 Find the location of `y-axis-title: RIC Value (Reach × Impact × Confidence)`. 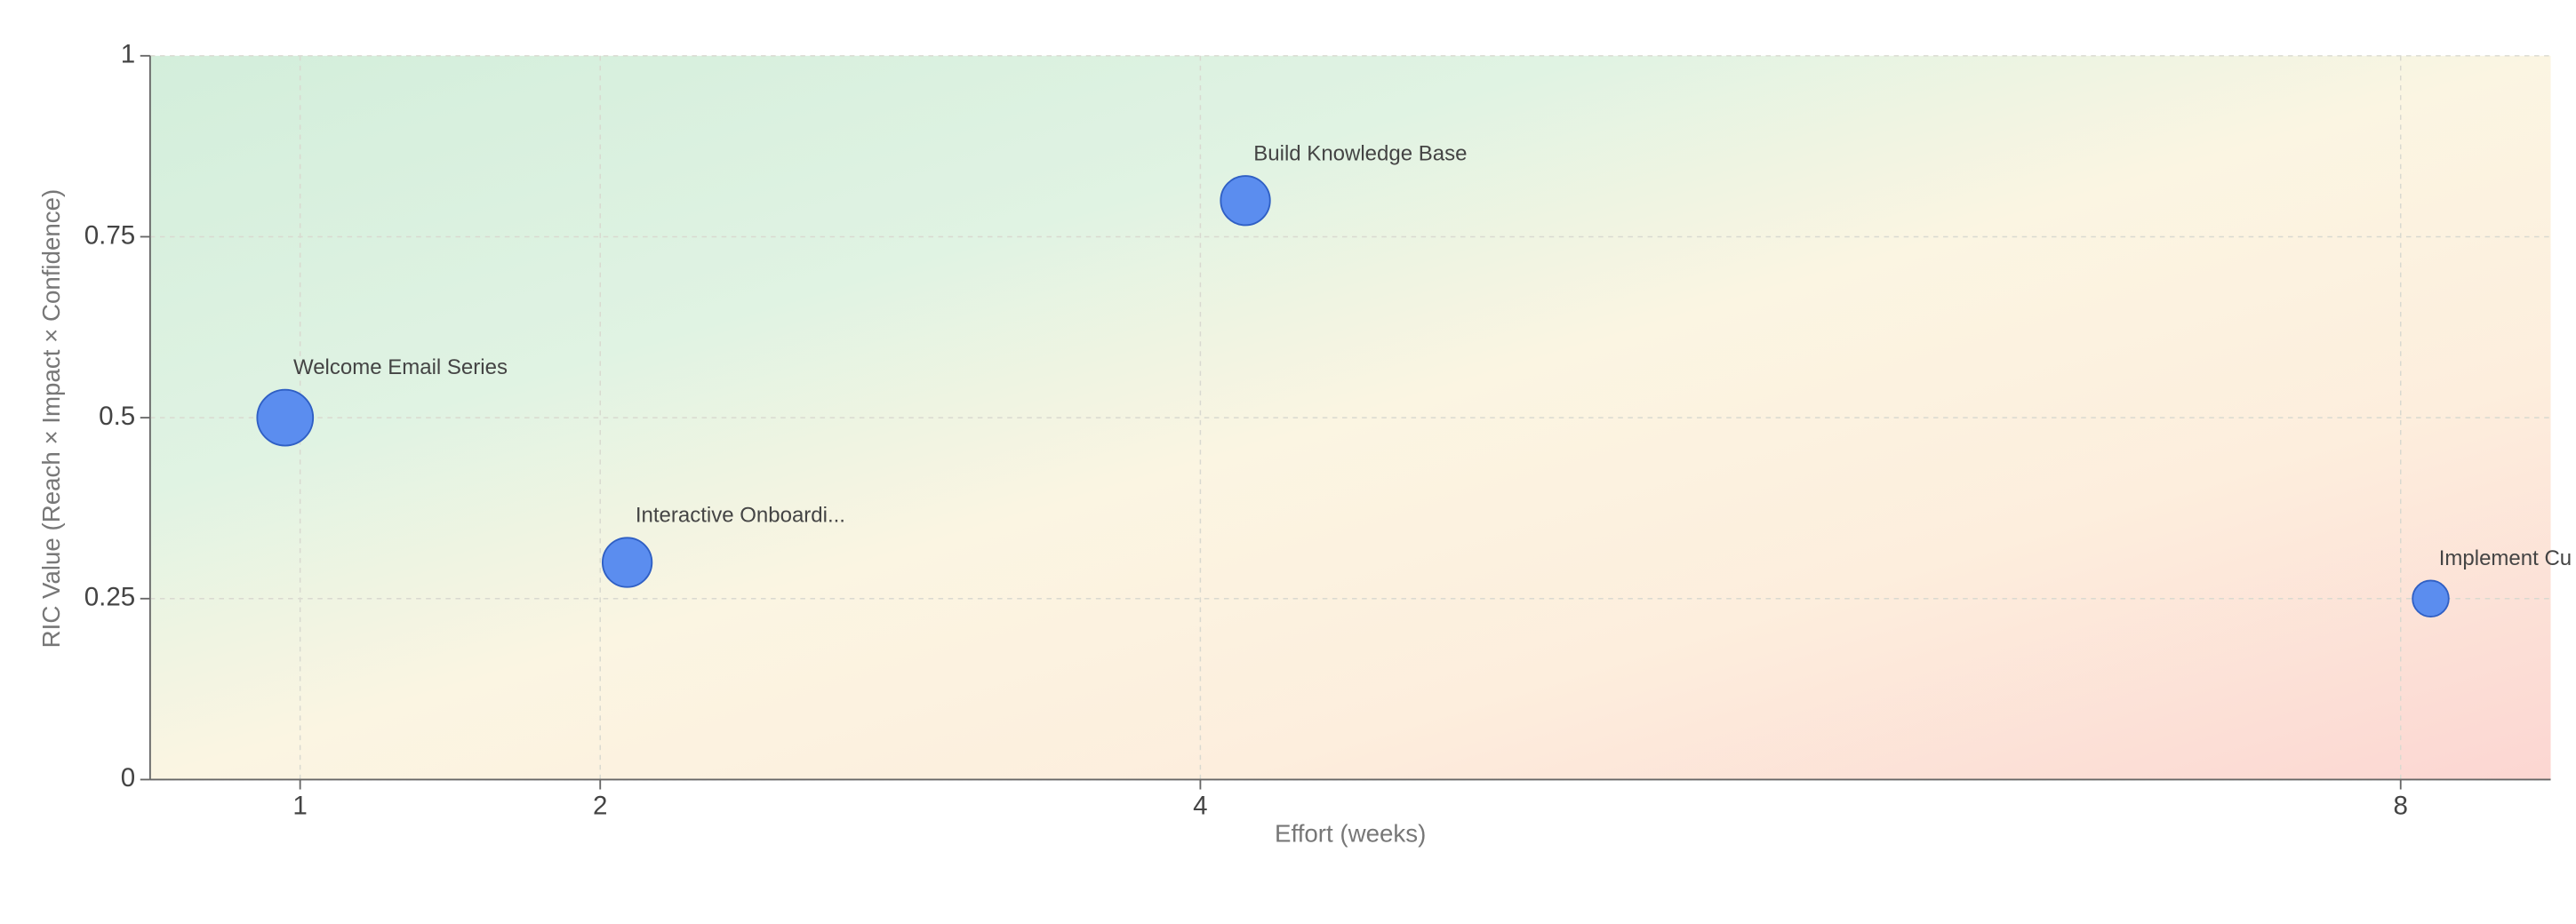

y-axis-title: RIC Value (Reach × Impact × Confidence) is located at coordinates (51, 419).